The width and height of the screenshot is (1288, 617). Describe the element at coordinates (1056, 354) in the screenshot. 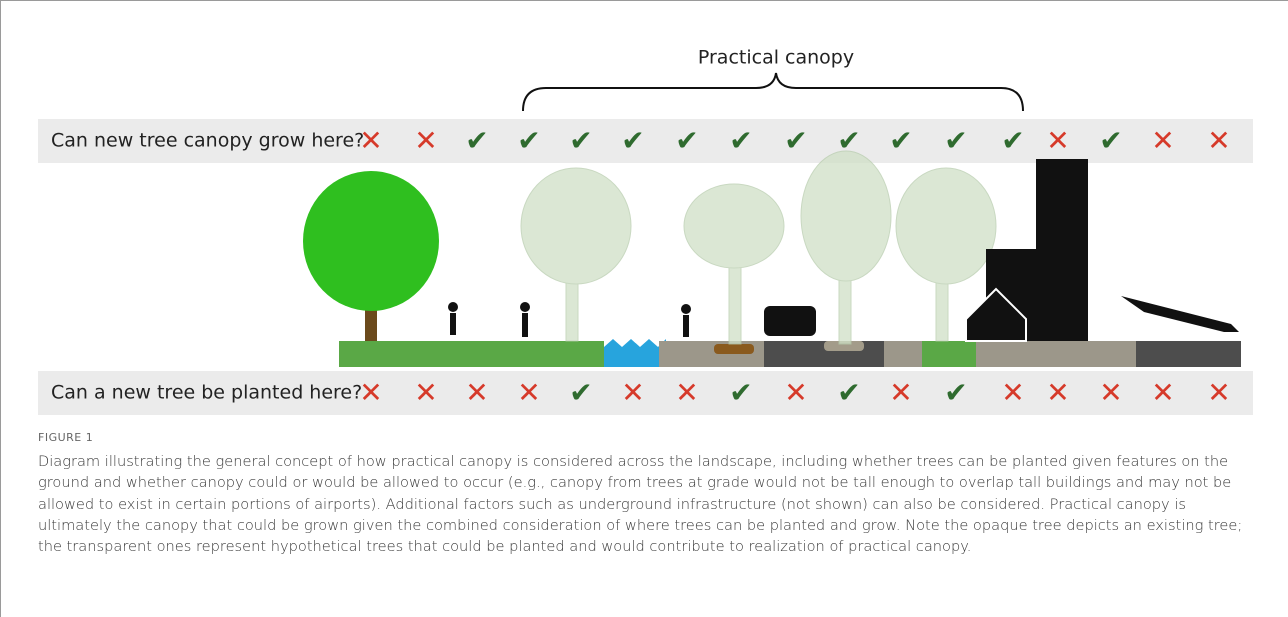

I see `plaza` at that location.